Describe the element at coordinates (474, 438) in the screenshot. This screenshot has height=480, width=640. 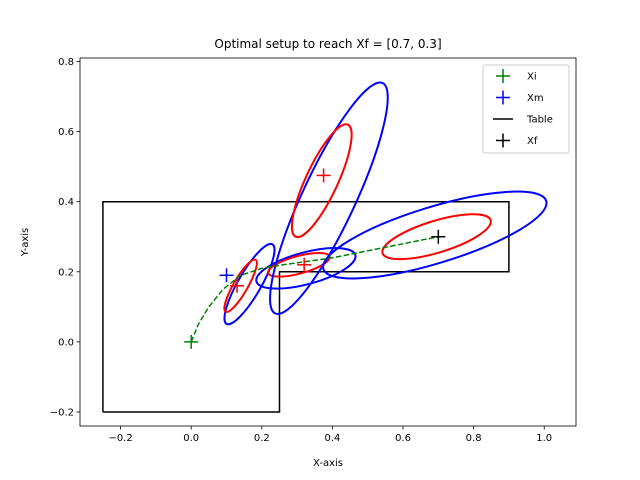
I see `x-tick-label: 0.8` at that location.